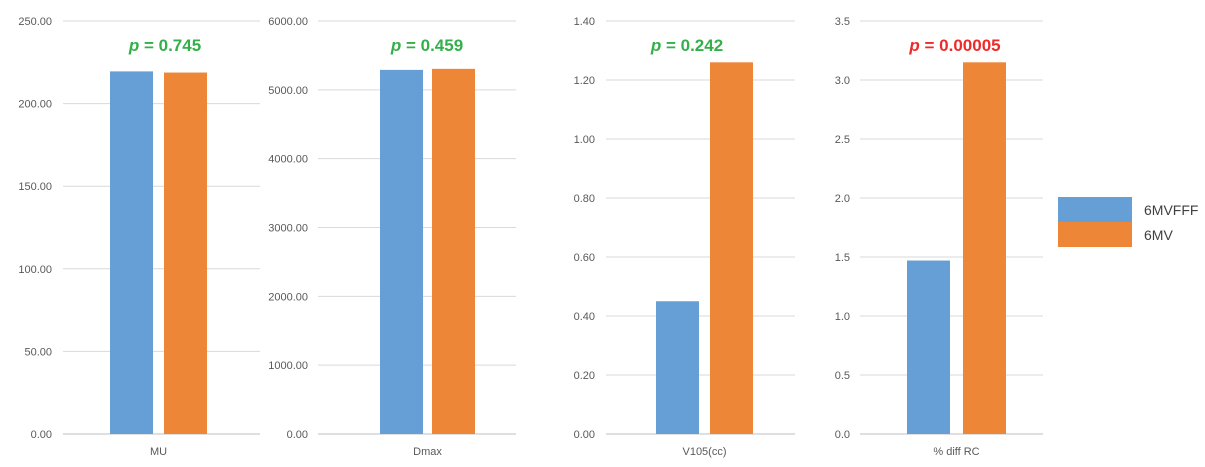 This screenshot has height=467, width=1205. I want to click on p-value-annotation: p = 0.459, so click(426, 45).